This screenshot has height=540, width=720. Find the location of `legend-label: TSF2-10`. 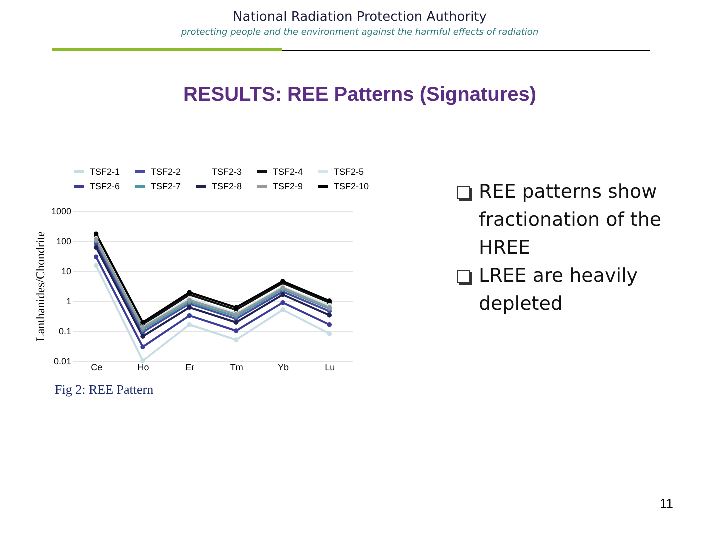

legend-label: TSF2-10 is located at coordinates (352, 187).